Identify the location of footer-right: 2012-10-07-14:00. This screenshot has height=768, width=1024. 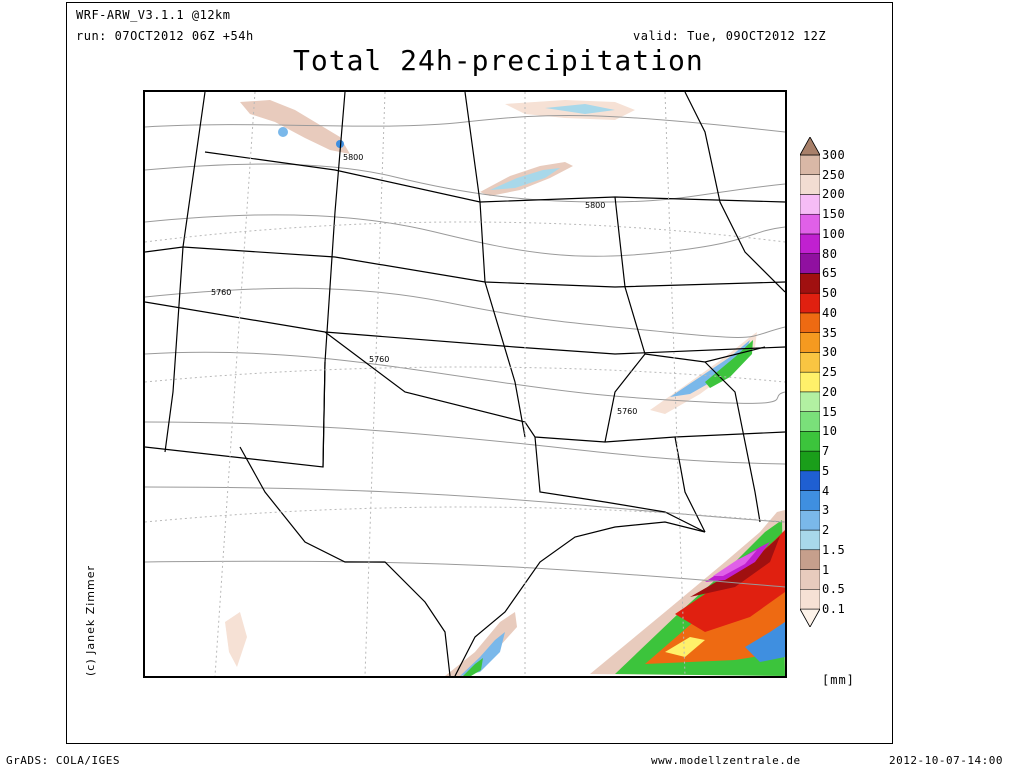
(946, 760).